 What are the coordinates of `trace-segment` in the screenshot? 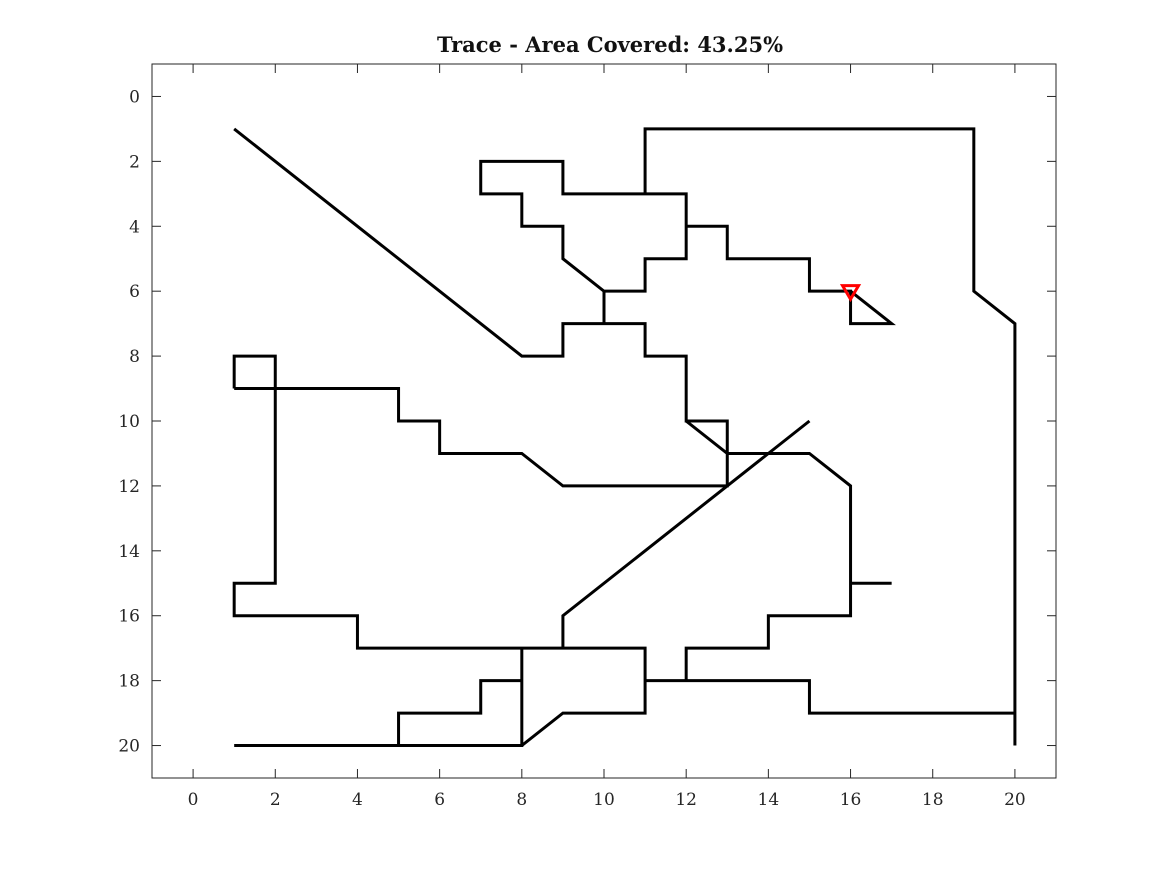 It's located at (254, 372).